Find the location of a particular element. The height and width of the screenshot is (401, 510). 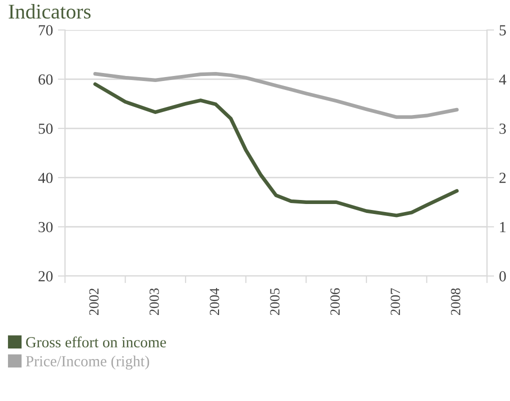

legend-label: Gross effort on income is located at coordinates (96, 342).